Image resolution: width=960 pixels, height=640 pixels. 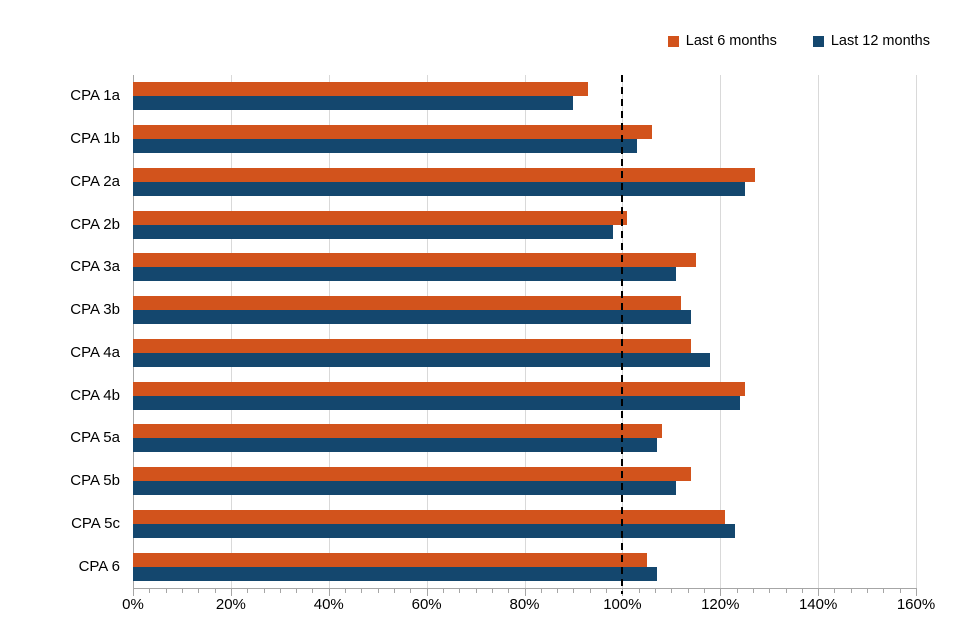 I want to click on bar-cpa-4a-last-6-months, so click(x=412, y=345).